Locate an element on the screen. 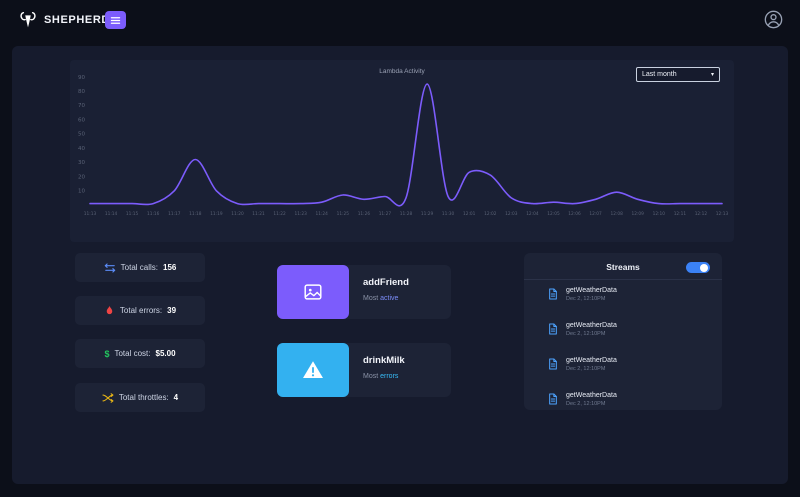 The image size is (800, 497). hamburger-icon is located at coordinates (115, 20).